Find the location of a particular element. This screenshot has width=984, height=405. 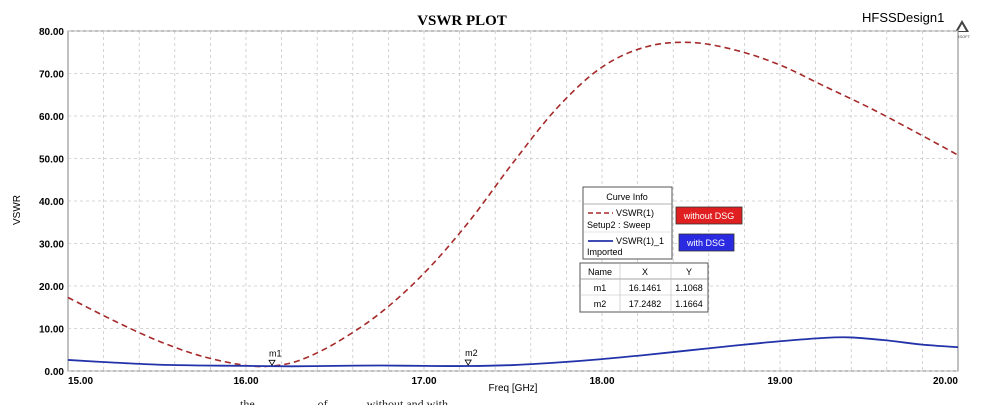

table-cell: 17.2482 is located at coordinates (645, 304).